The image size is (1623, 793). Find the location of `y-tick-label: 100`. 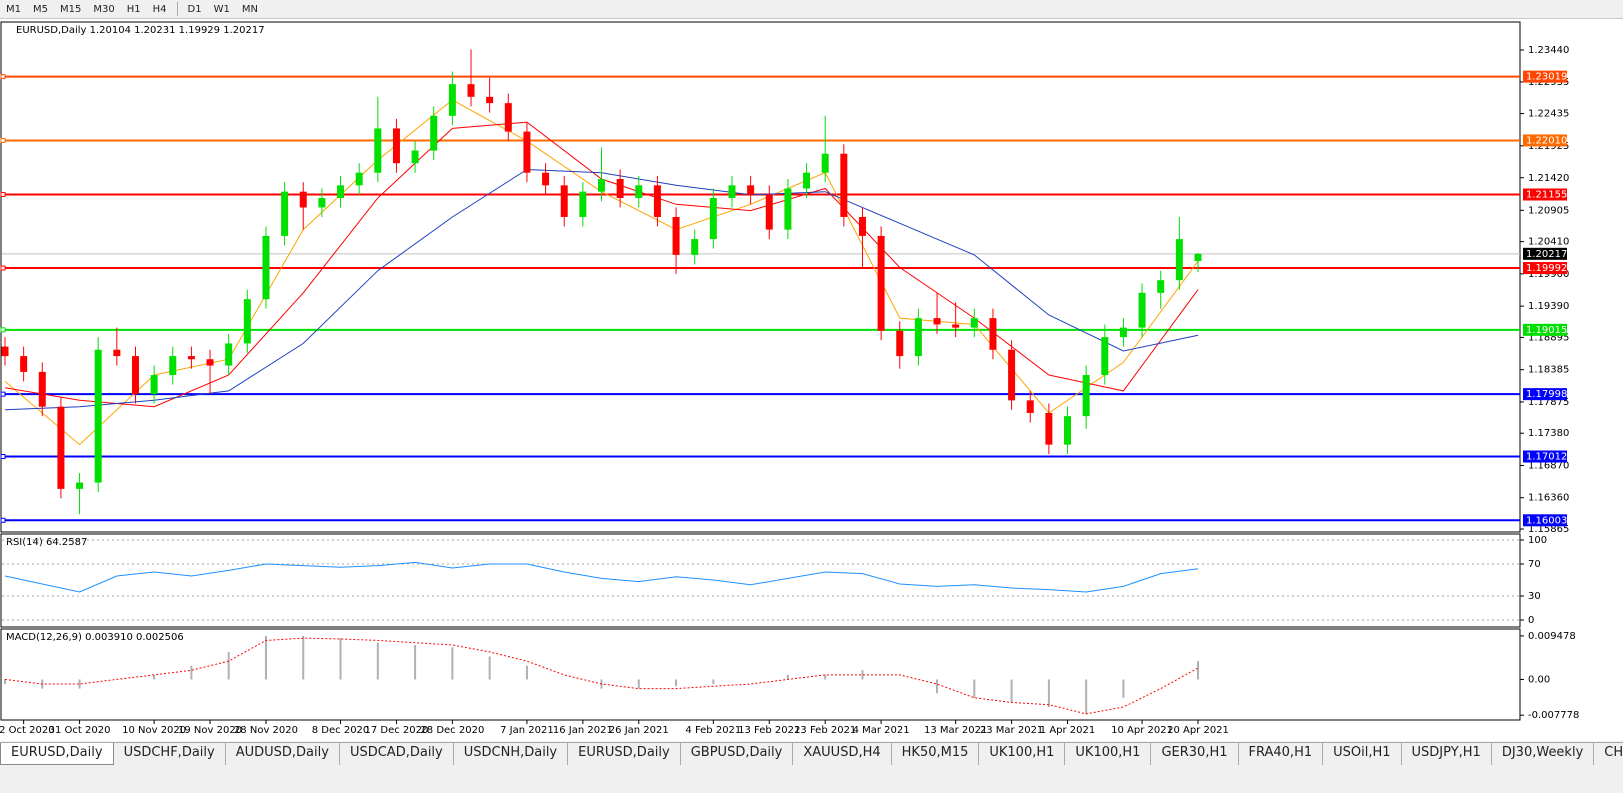

y-tick-label: 100 is located at coordinates (1537, 540).